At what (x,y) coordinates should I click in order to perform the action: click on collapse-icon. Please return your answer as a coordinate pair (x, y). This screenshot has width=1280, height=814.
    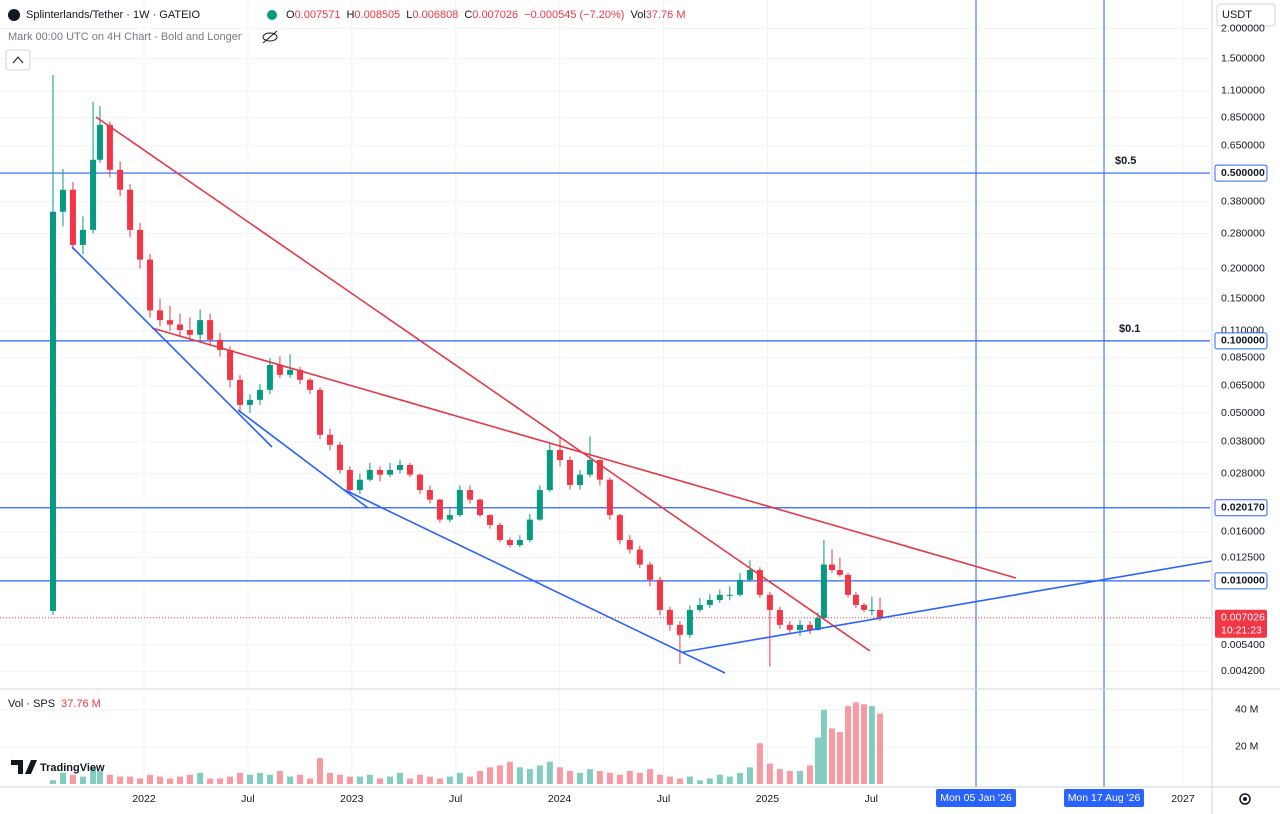
    Looking at the image, I should click on (18, 60).